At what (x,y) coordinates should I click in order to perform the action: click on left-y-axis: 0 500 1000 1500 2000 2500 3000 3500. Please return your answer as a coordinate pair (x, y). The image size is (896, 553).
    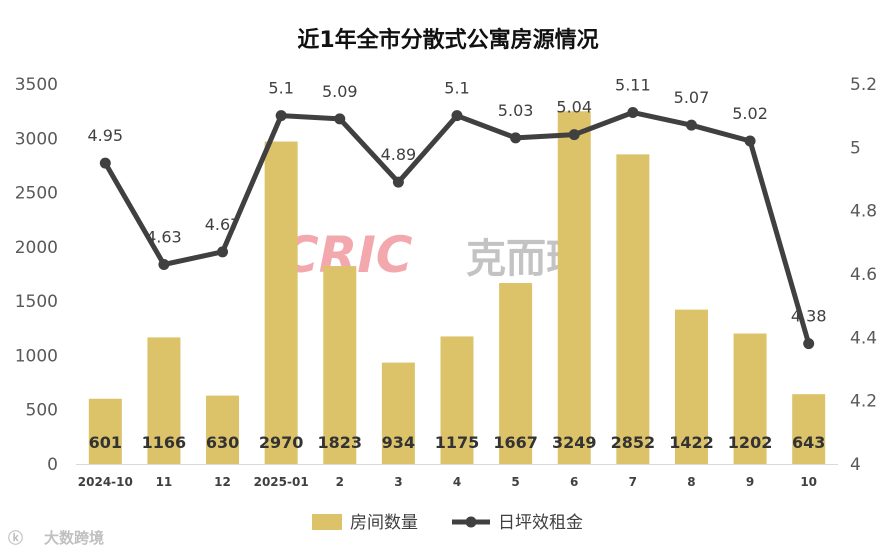
    Looking at the image, I should click on (36, 275).